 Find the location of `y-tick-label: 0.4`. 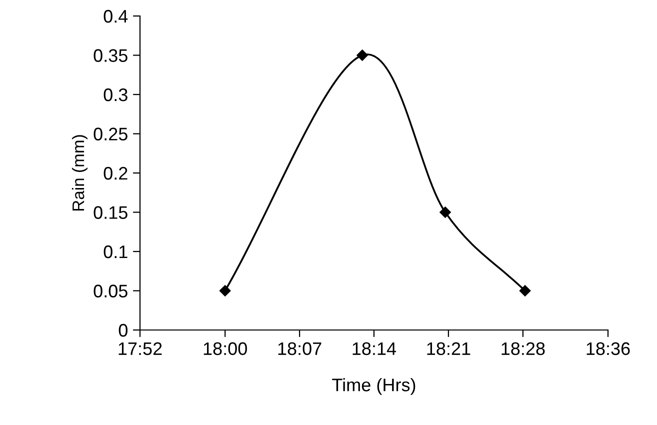

y-tick-label: 0.4 is located at coordinates (116, 16).